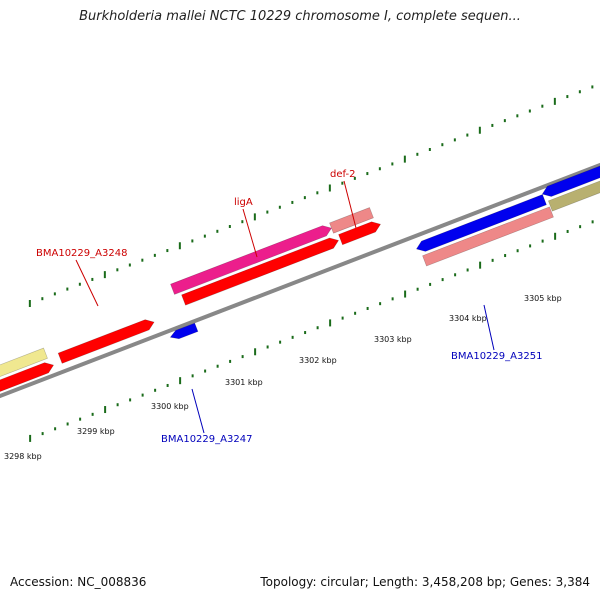 The height and width of the screenshot is (600, 600). What do you see at coordinates (81, 253) in the screenshot?
I see `gene-label: BMA10229_A3248` at bounding box center [81, 253].